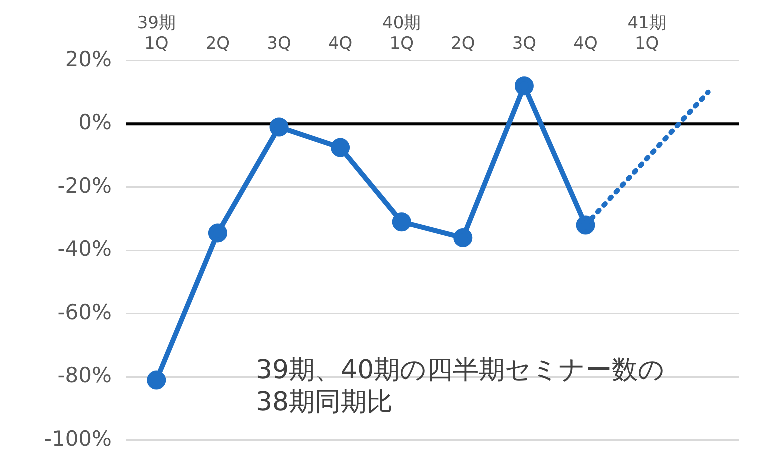  Describe the element at coordinates (88, 59) in the screenshot. I see `y-tick-label: 20%` at that location.